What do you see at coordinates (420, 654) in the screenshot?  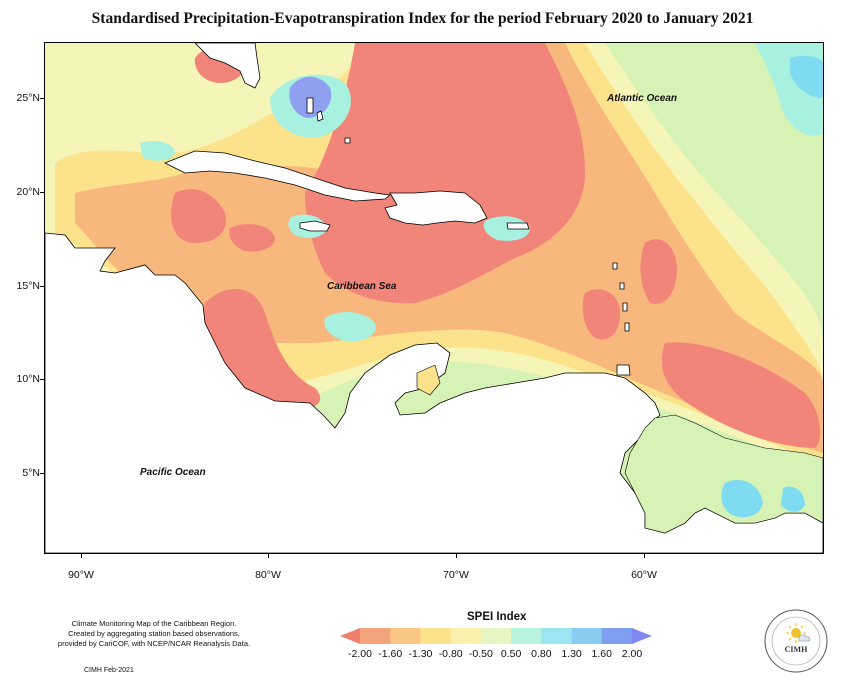 I see `legend-label-2: -1.30` at bounding box center [420, 654].